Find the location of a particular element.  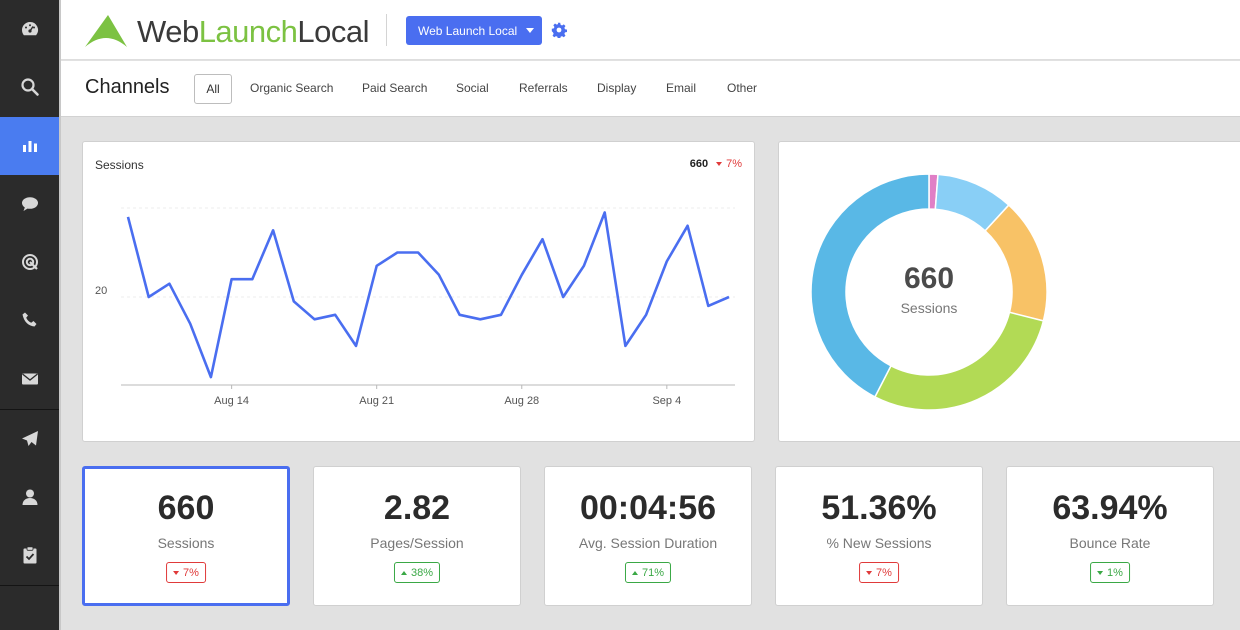

tab-social: Social is located at coordinates (472, 88).